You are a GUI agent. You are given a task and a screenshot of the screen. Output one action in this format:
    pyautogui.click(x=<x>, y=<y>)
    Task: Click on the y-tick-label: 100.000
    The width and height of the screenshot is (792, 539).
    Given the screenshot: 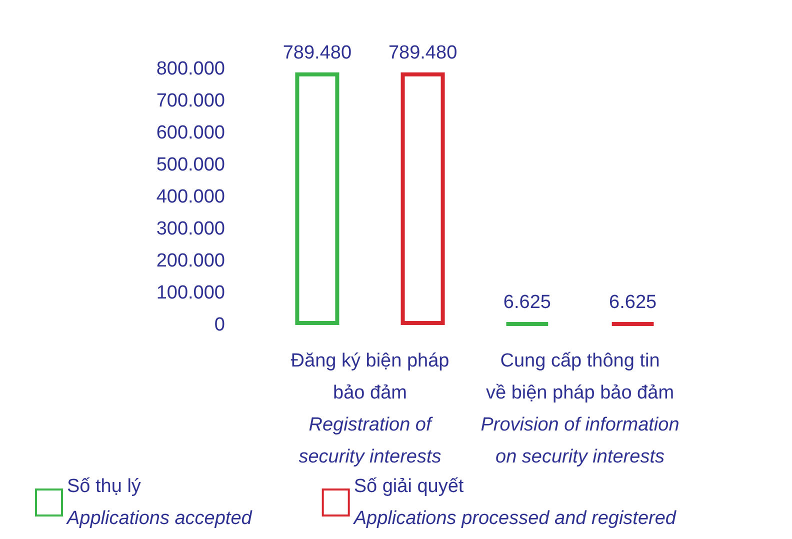 What is the action you would take?
    pyautogui.click(x=190, y=293)
    